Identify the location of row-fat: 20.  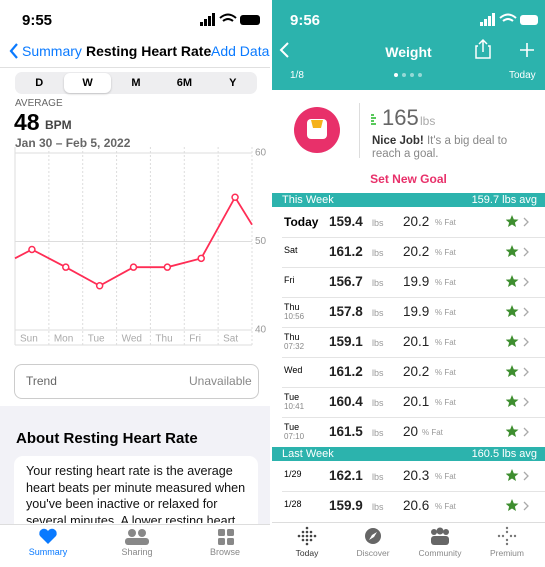
(411, 431).